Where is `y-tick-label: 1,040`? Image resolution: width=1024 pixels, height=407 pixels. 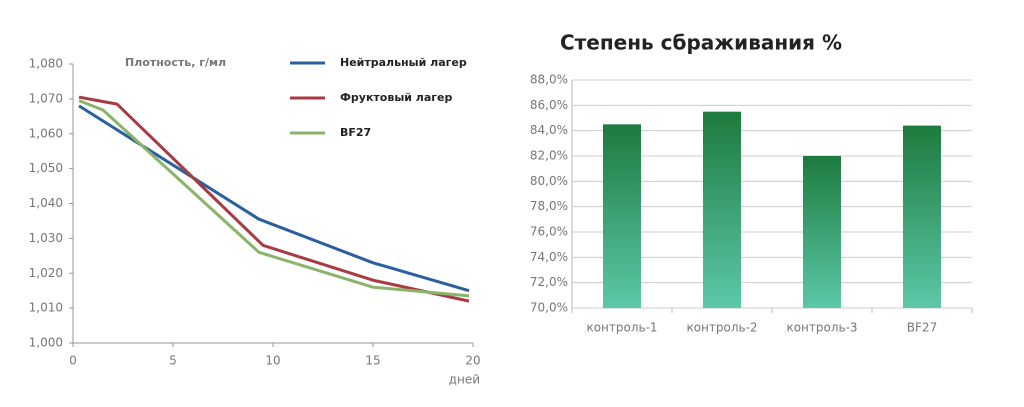 y-tick-label: 1,040 is located at coordinates (46, 203).